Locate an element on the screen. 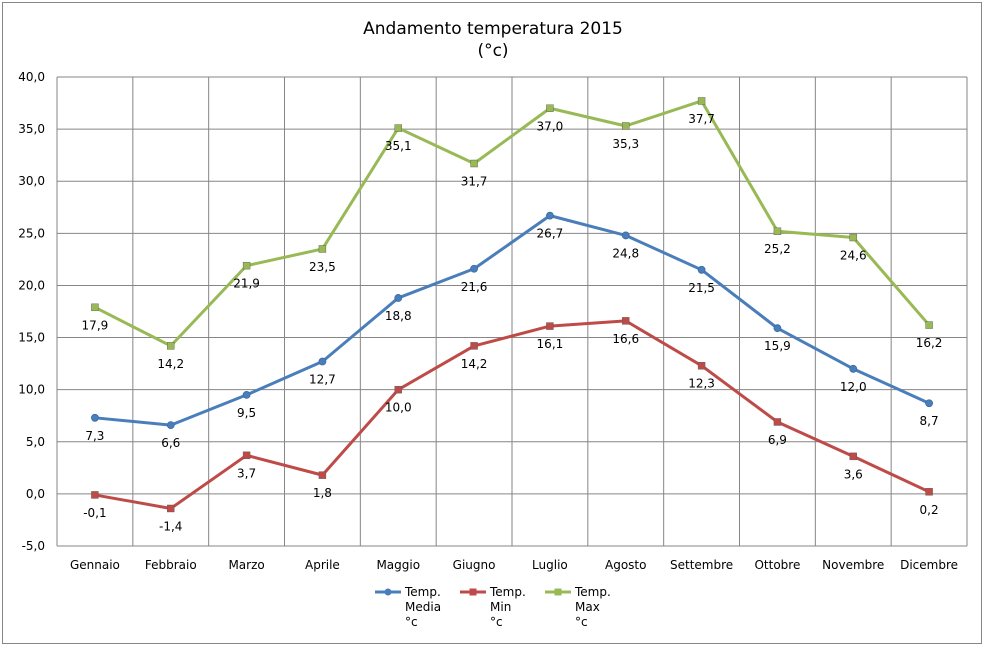 The image size is (986, 648). x-tick-label: Agosto is located at coordinates (625, 565).